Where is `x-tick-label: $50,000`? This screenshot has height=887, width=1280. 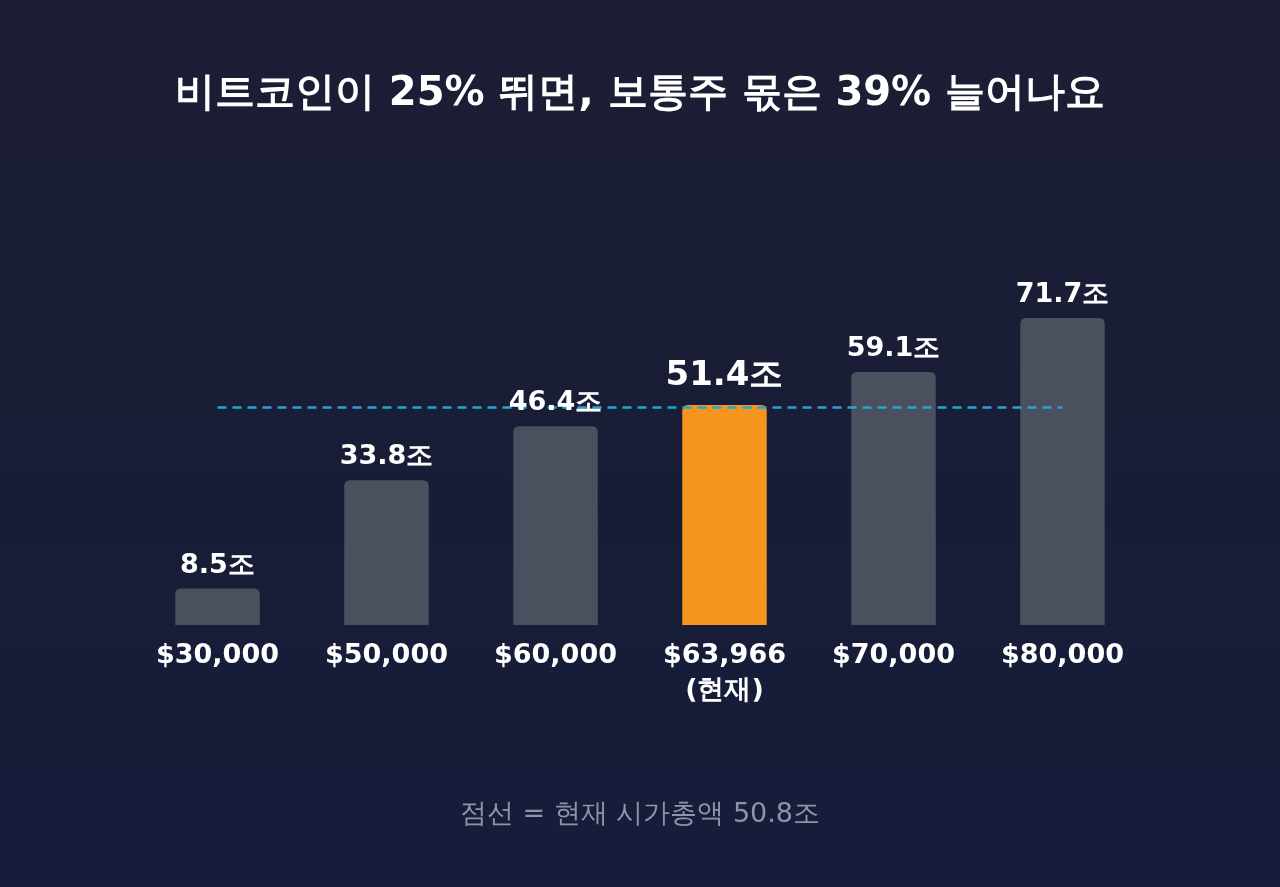 x-tick-label: $50,000 is located at coordinates (386, 653).